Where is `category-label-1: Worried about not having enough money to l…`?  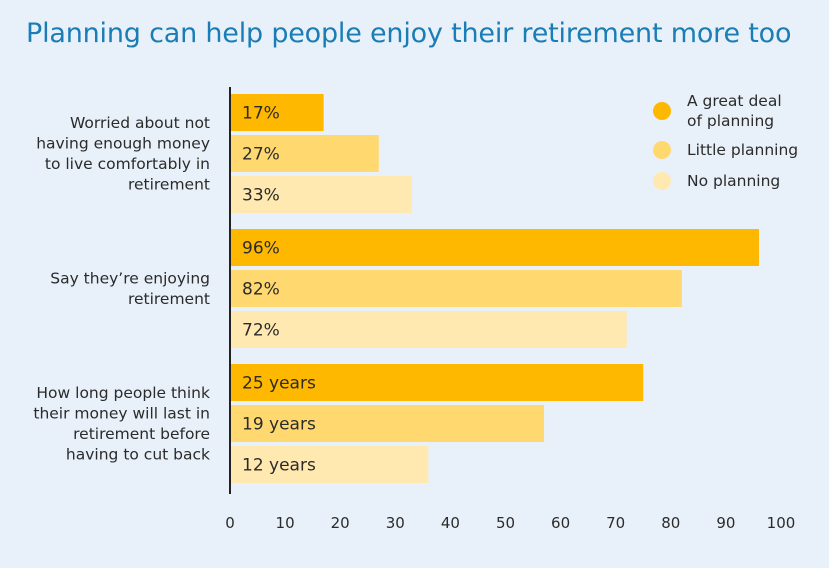 category-label-1: Worried about not having enough money to l… is located at coordinates (123, 154).